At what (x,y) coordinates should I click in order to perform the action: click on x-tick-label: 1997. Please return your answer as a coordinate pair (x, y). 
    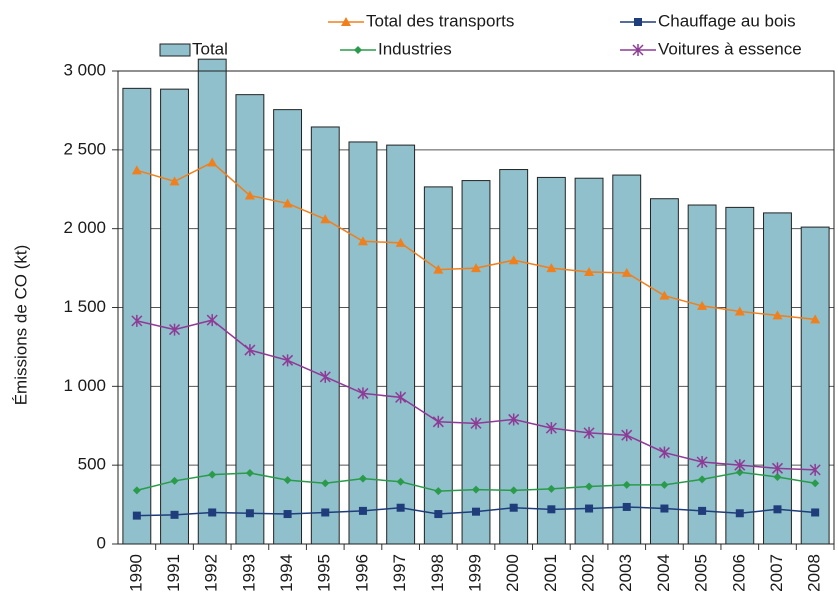
    Looking at the image, I should click on (399, 573).